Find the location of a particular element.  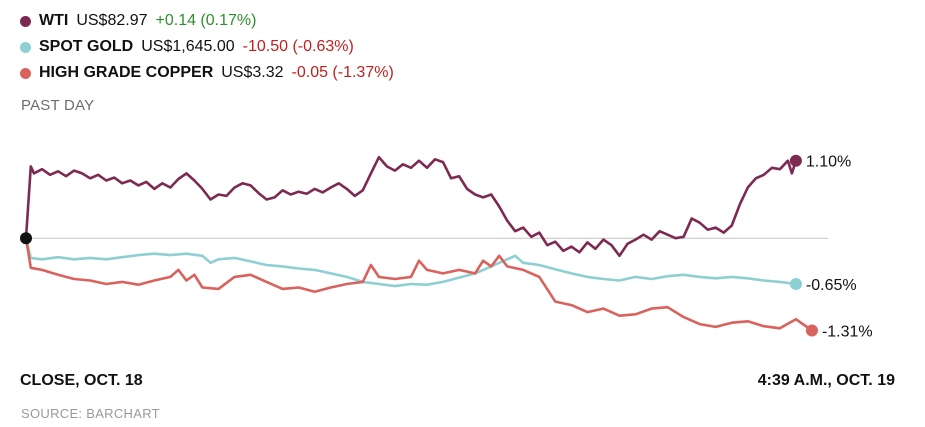

end-point-wti is located at coordinates (795, 160).